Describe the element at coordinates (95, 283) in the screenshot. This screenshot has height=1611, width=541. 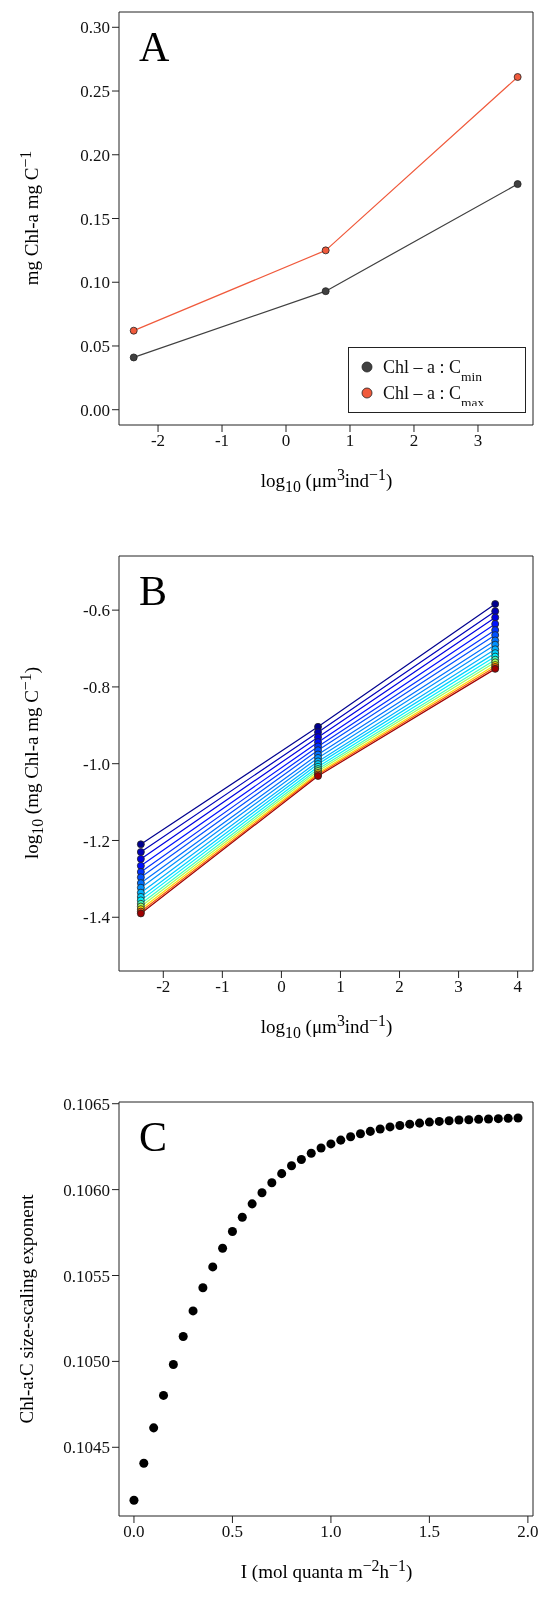
I see `y-tick-label: 0.10` at that location.